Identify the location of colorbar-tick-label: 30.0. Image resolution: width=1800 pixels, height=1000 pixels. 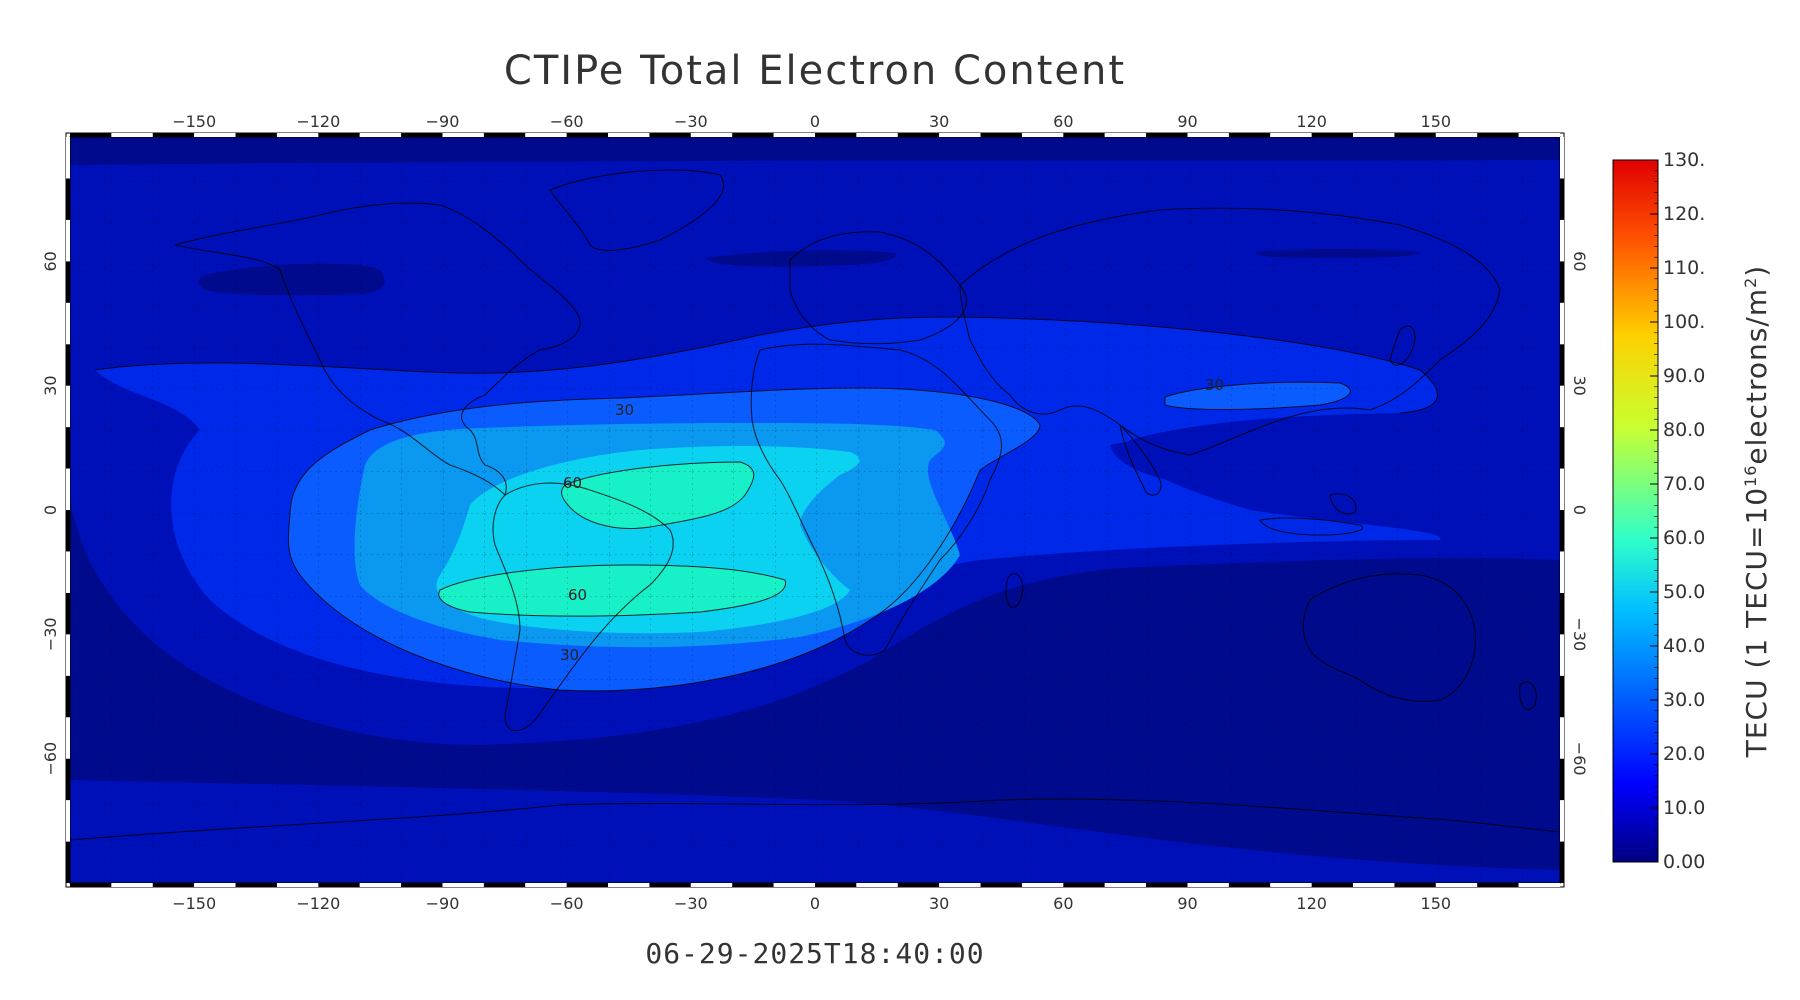
(1684, 700).